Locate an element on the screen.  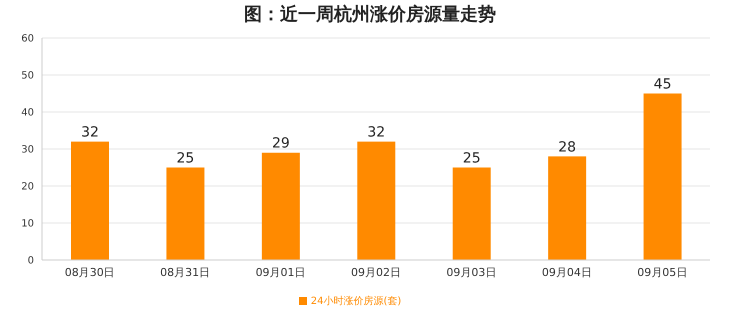
data-label: 28 is located at coordinates (567, 147).